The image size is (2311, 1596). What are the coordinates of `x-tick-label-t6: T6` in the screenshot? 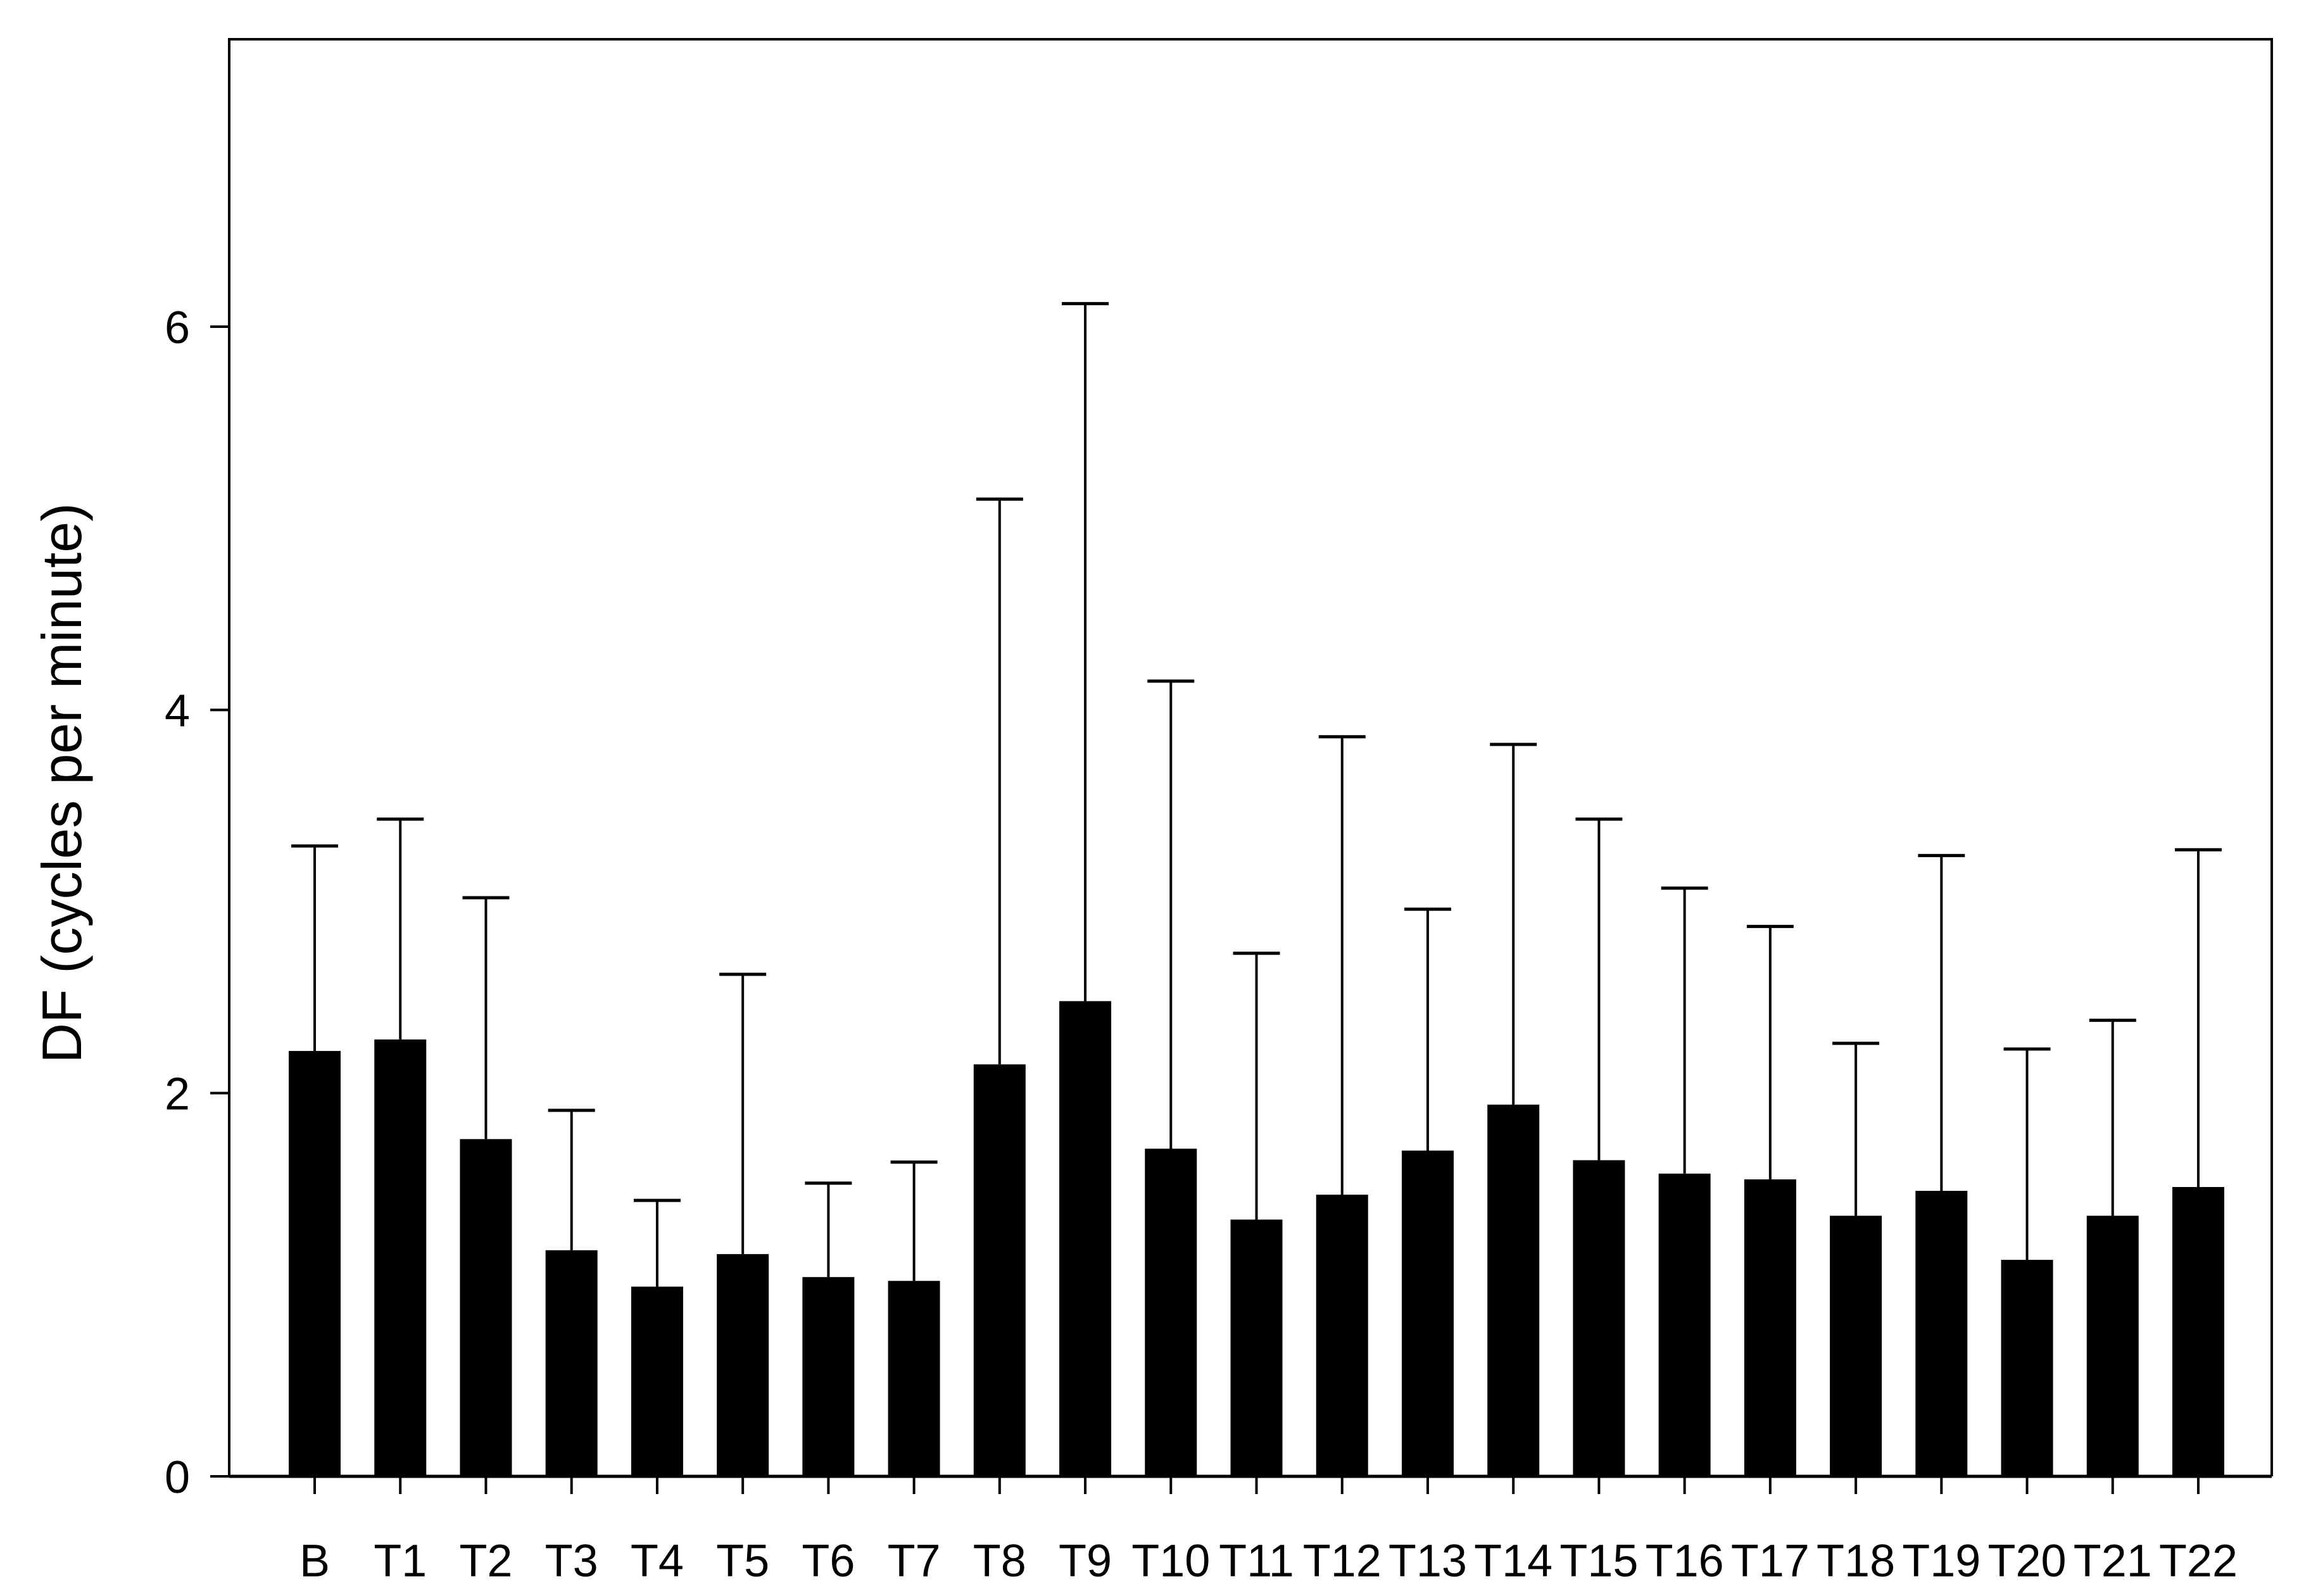 It's located at (828, 1561).